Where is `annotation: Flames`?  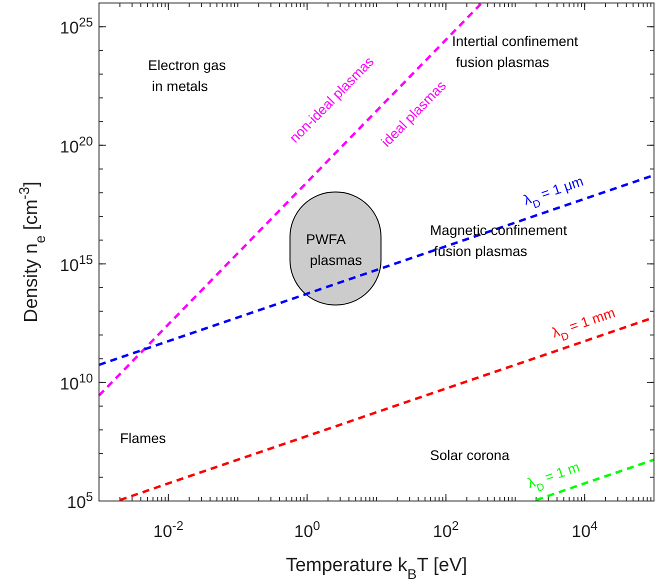
annotation: Flames is located at coordinates (143, 438).